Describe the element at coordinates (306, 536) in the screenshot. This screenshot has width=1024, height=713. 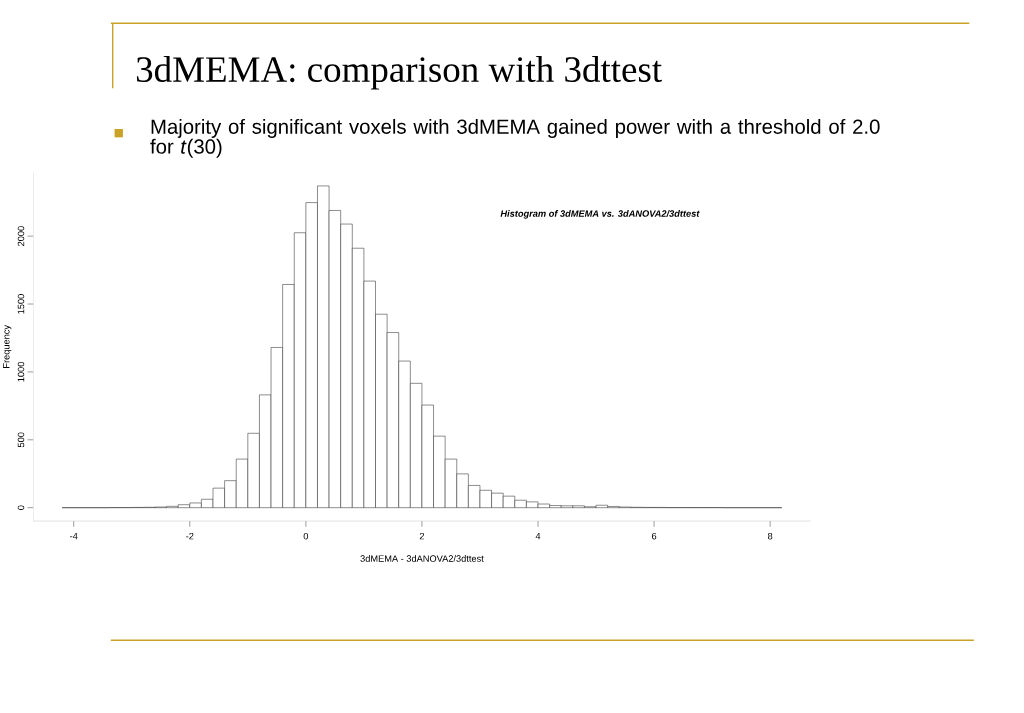
I see `x-tick-label: 0` at that location.